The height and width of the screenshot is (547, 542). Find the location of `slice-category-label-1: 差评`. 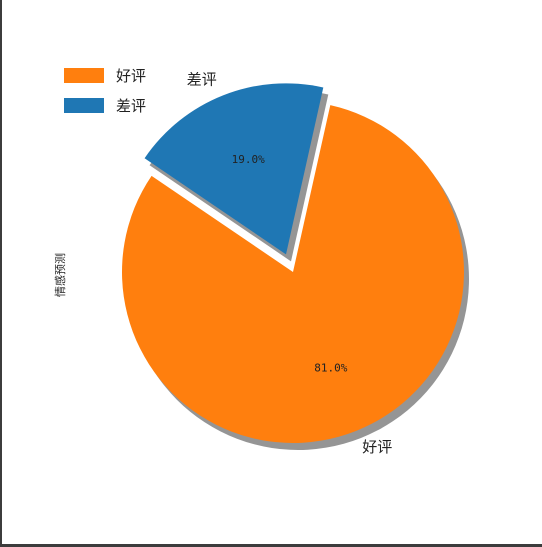

slice-category-label-1: 差评 is located at coordinates (202, 79).